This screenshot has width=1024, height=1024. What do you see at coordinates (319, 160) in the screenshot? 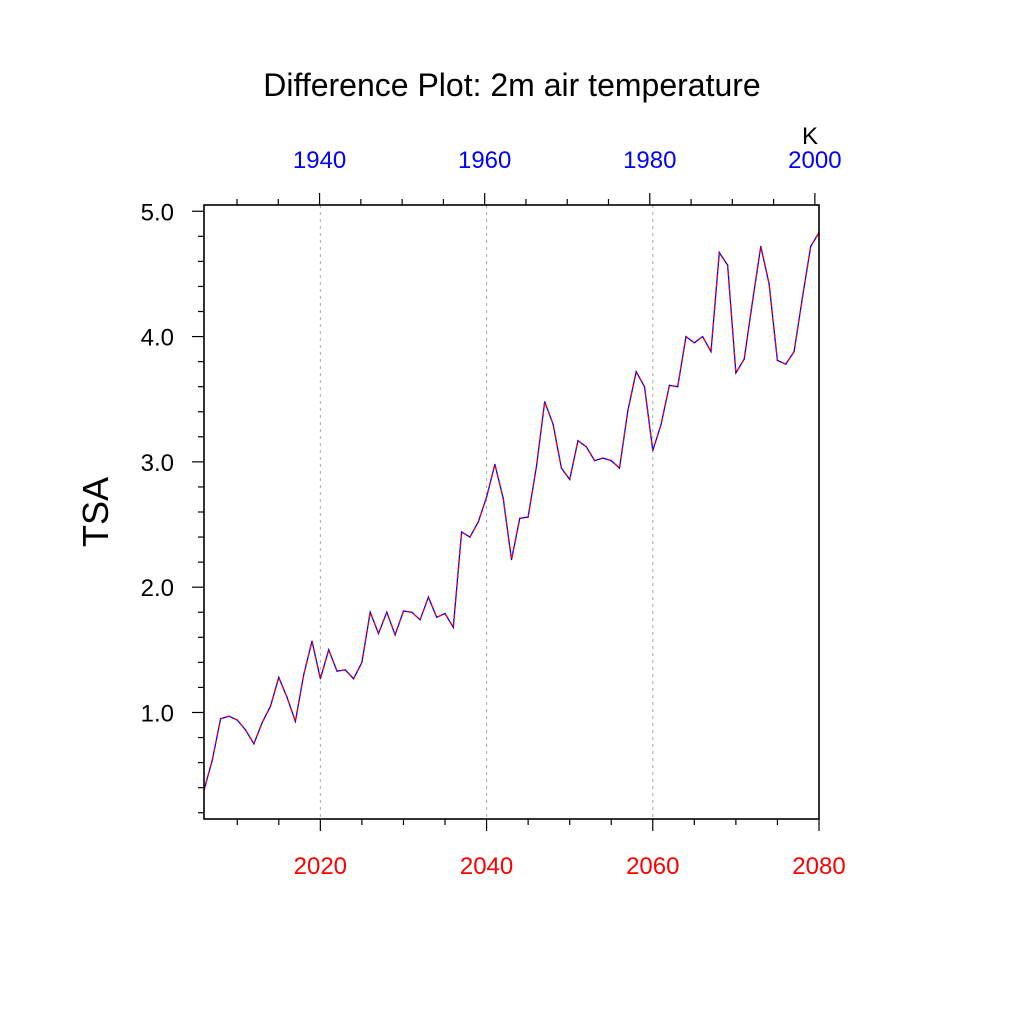
I see `x-top-tick-label: 1940` at bounding box center [319, 160].